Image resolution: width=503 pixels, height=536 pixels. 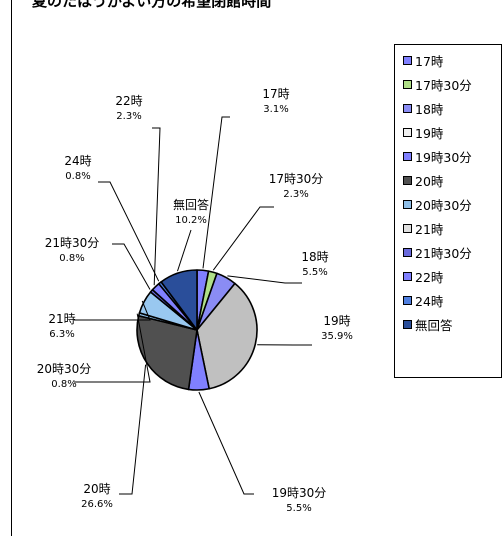 I want to click on slice-label: 20時30分 0.8%, so click(x=64, y=375).